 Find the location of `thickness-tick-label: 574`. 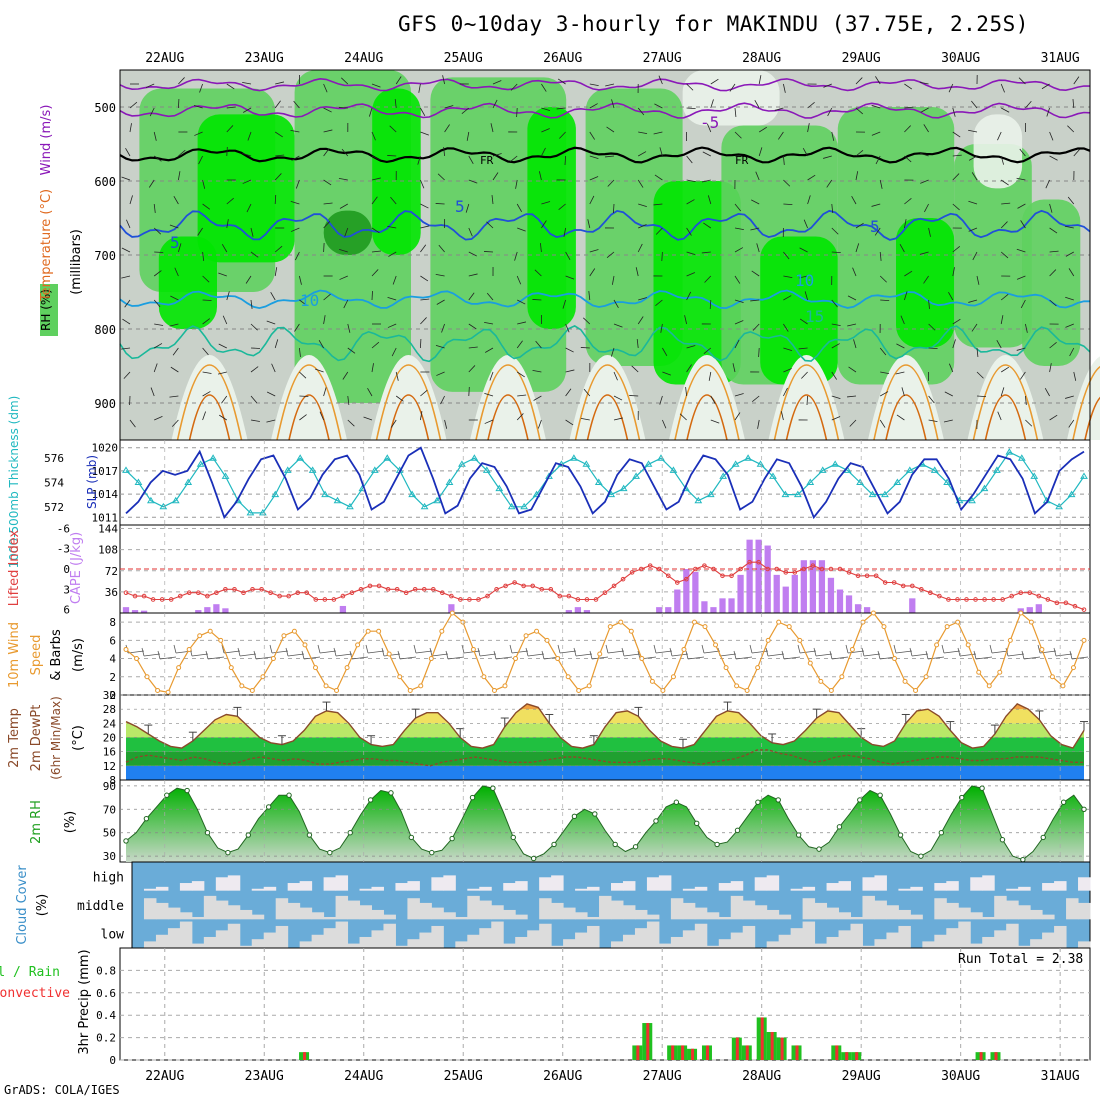

thickness-tick-label: 574 is located at coordinates (54, 483).